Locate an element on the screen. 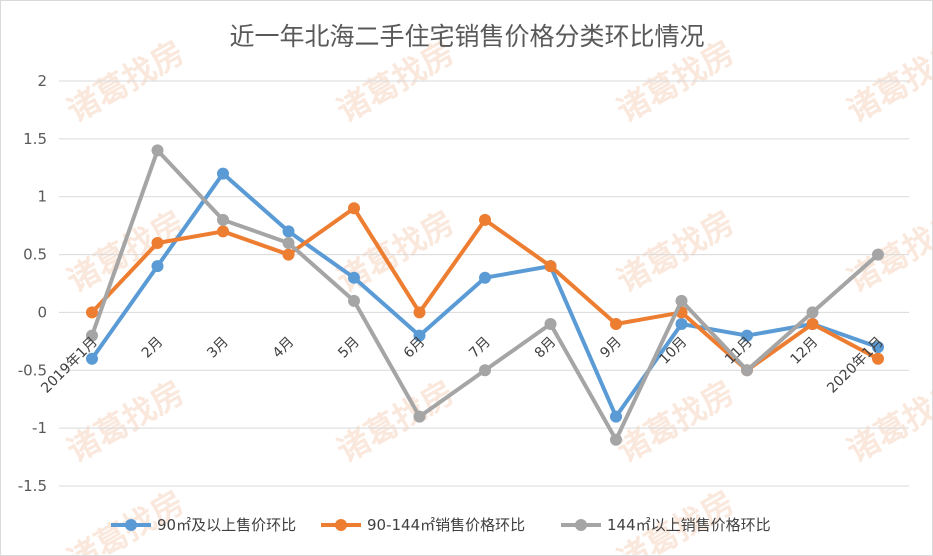 The width and height of the screenshot is (933, 556). legend-label: 90-144㎡销售价格环比 is located at coordinates (446, 525).